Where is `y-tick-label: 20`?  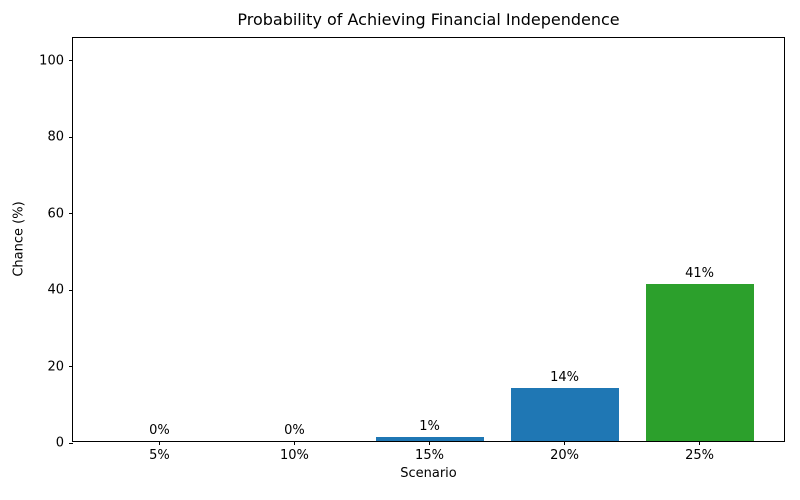 y-tick-label: 20 is located at coordinates (55, 367).